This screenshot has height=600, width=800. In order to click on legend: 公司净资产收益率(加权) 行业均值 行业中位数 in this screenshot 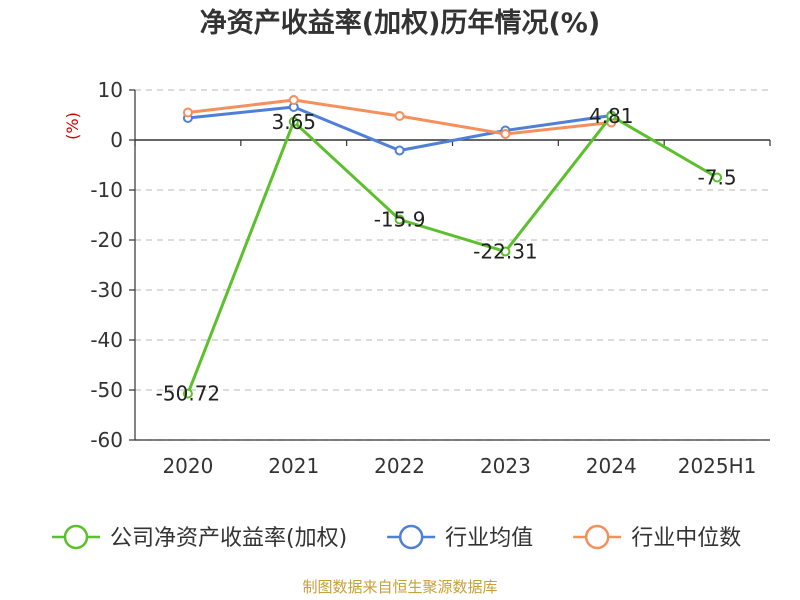, I will do `click(396, 537)`.